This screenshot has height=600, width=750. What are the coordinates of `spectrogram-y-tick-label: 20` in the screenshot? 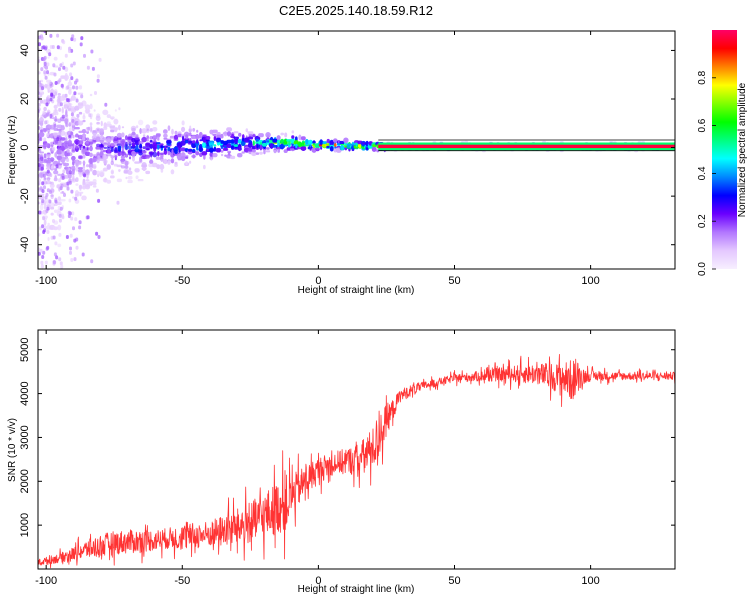 It's located at (25, 99).